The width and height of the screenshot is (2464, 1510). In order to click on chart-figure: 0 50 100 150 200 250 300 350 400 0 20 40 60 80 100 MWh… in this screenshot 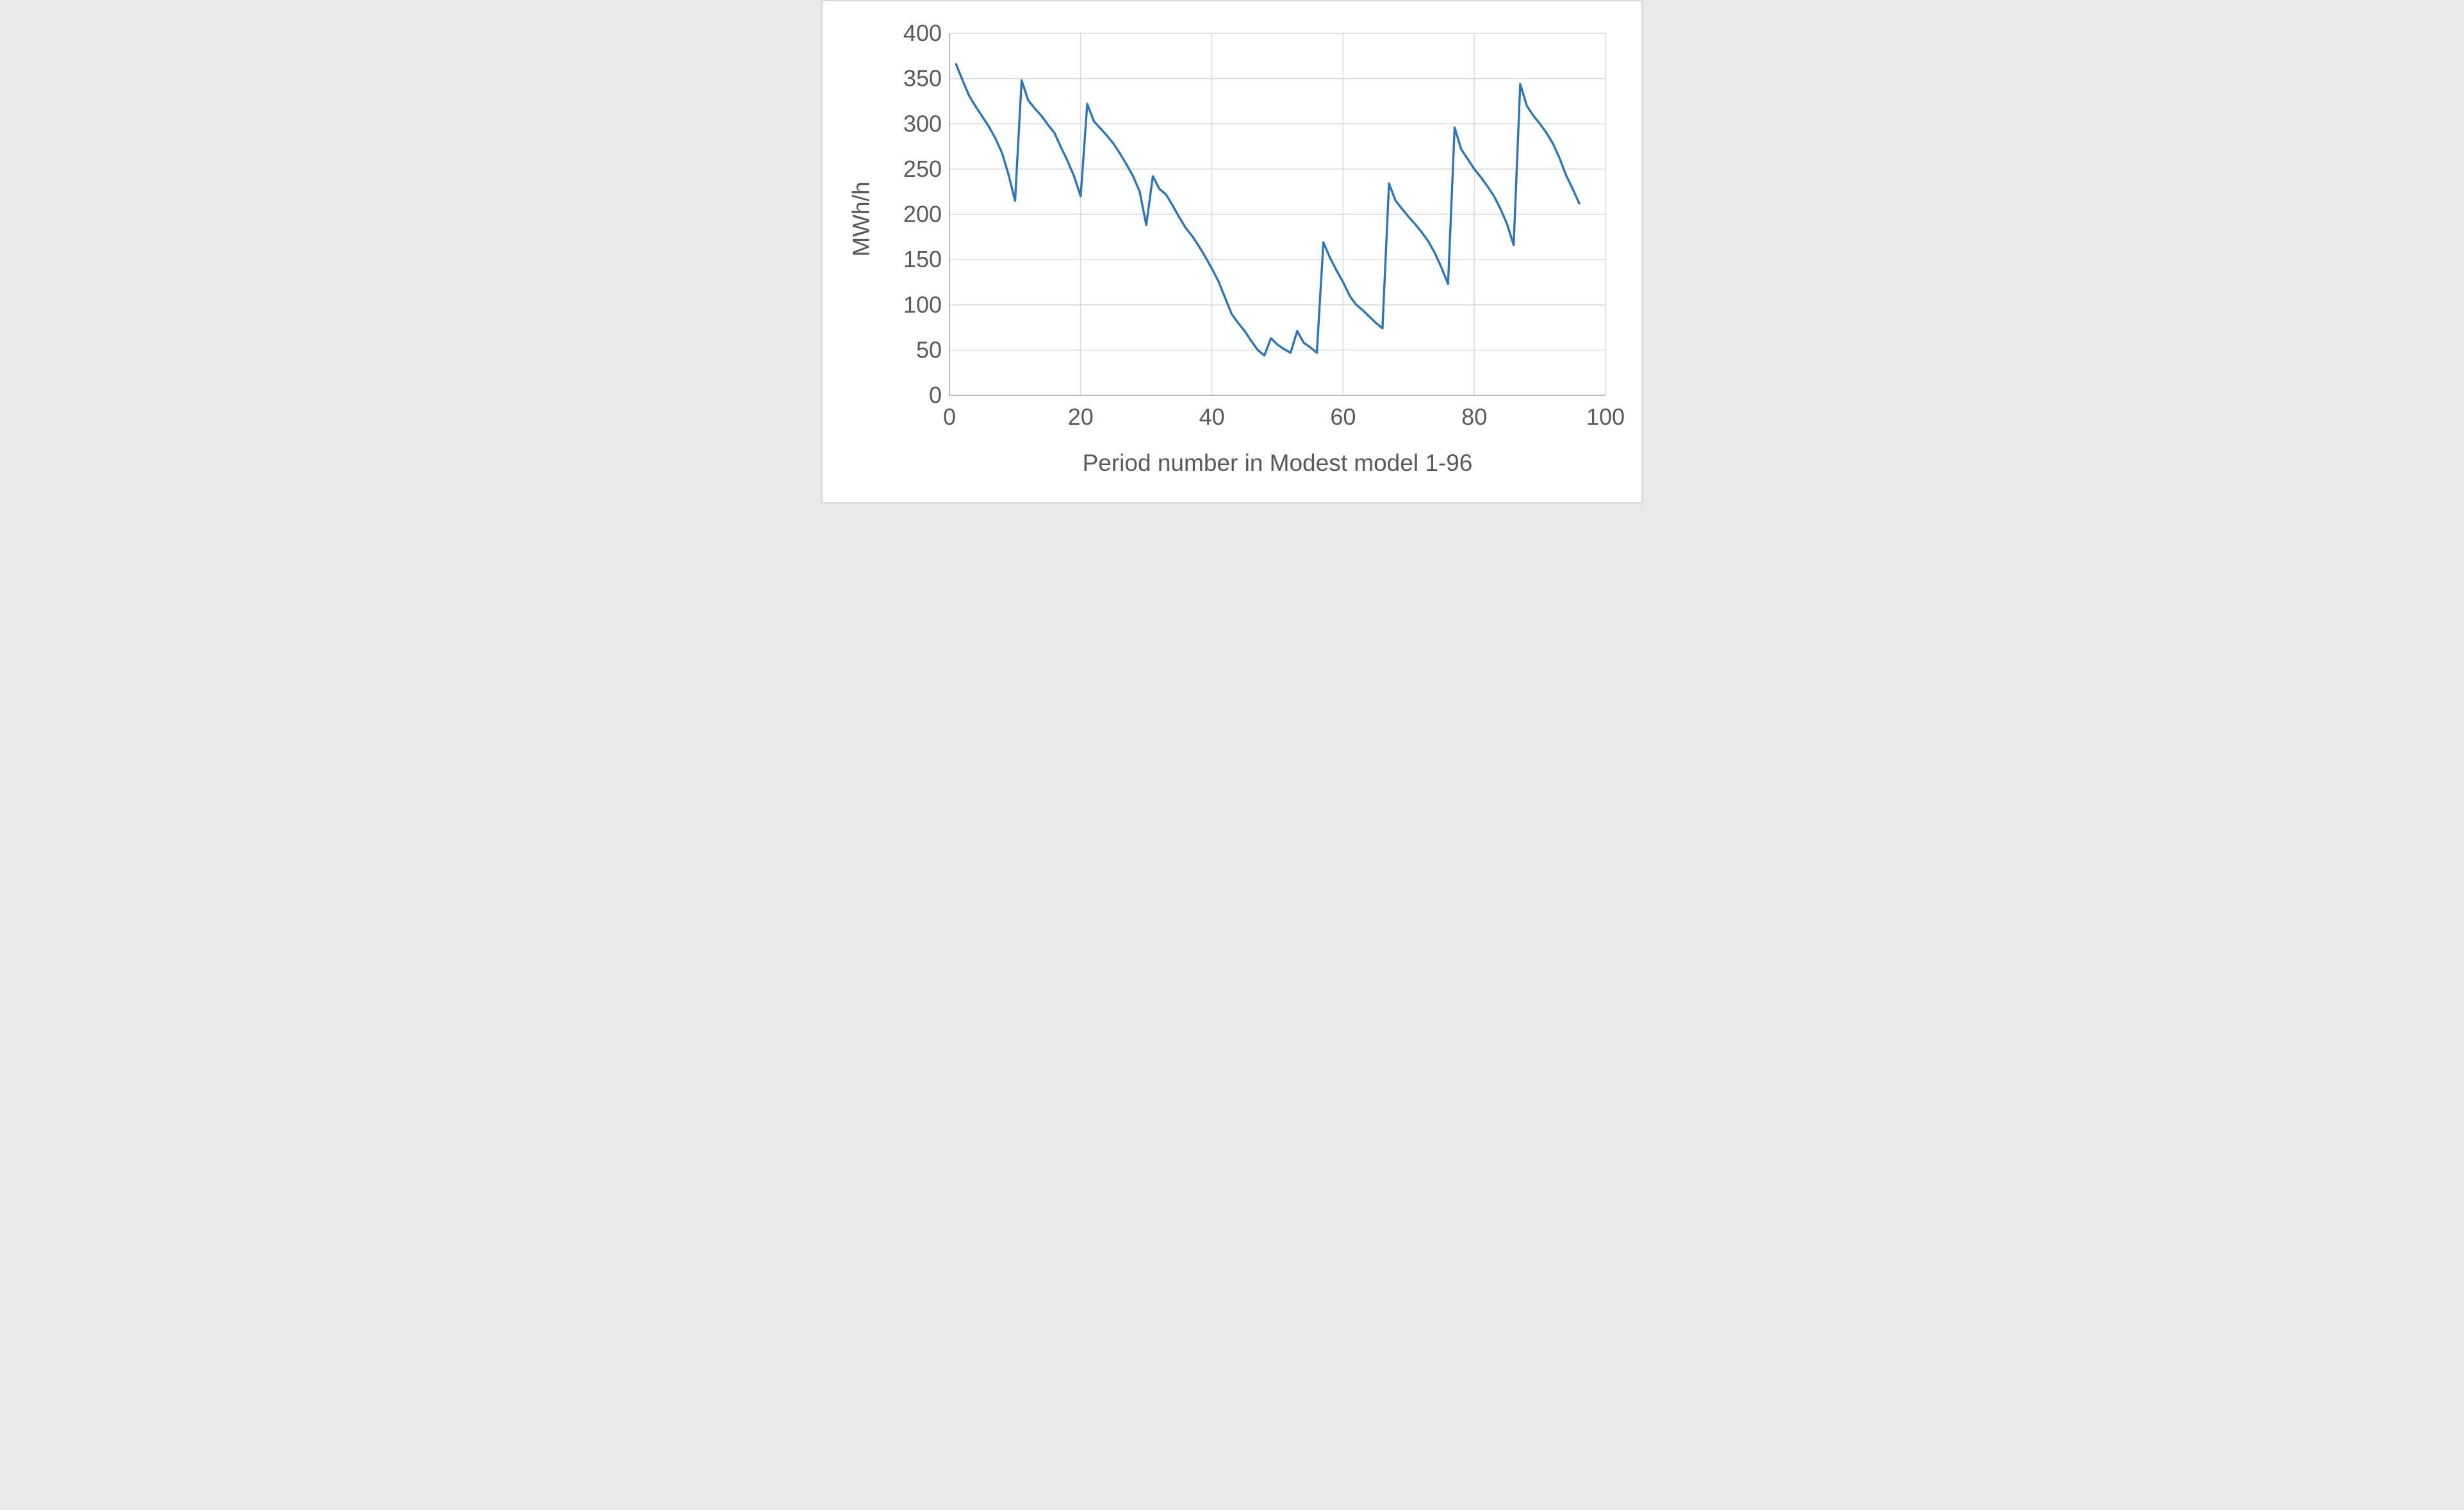, I will do `click(1232, 252)`.